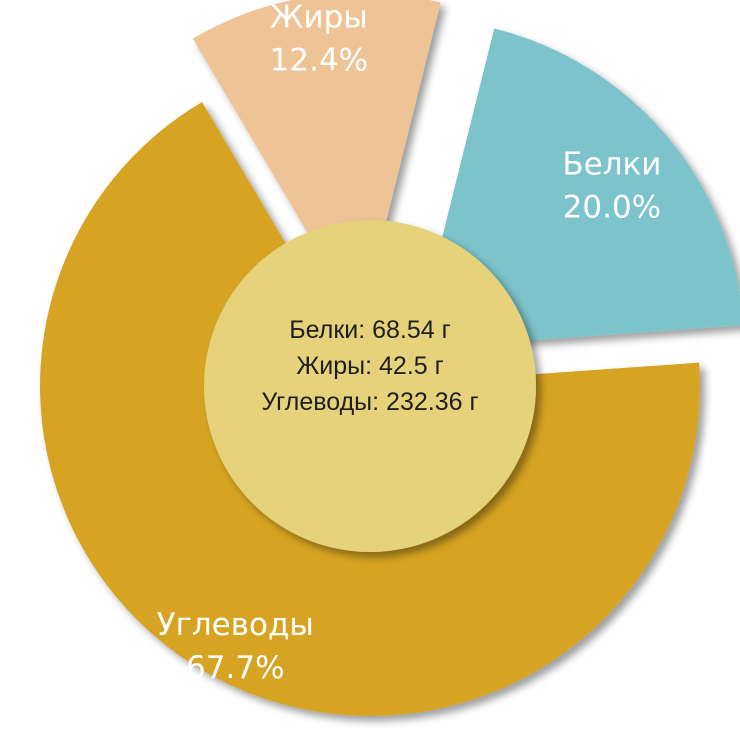 The width and height of the screenshot is (740, 740). What do you see at coordinates (369, 402) in the screenshot?
I see `center-line-3: Углеводы: 232.36 г` at bounding box center [369, 402].